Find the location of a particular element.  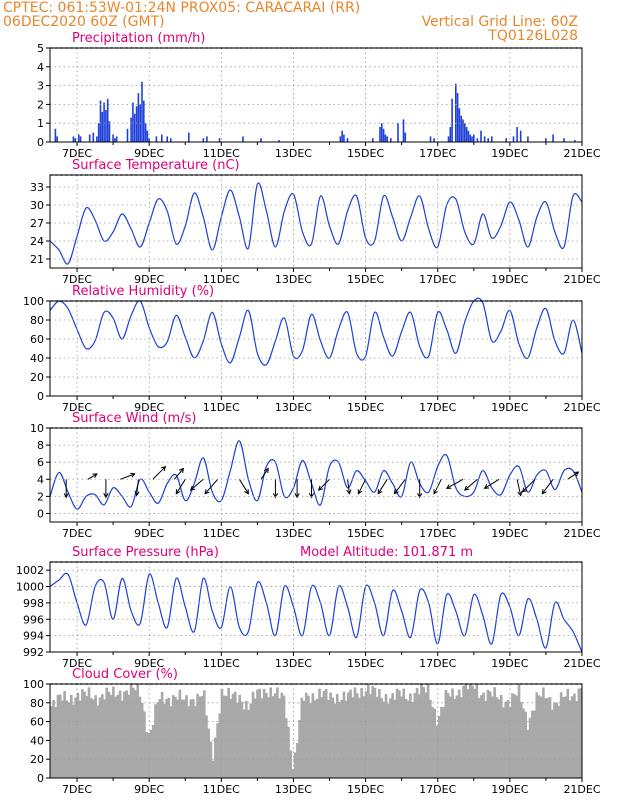

temp-xtick-label: 11DEC is located at coordinates (221, 279).